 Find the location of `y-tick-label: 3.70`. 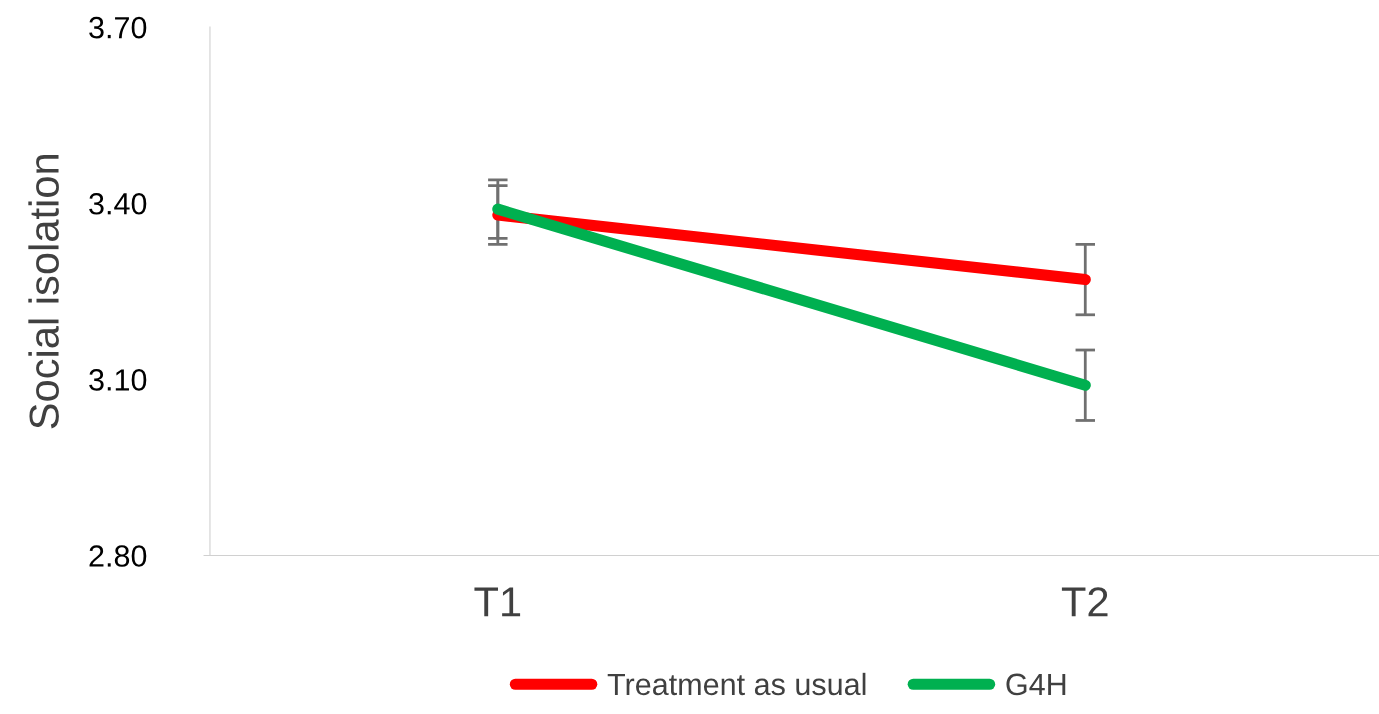

y-tick-label: 3.70 is located at coordinates (118, 27).